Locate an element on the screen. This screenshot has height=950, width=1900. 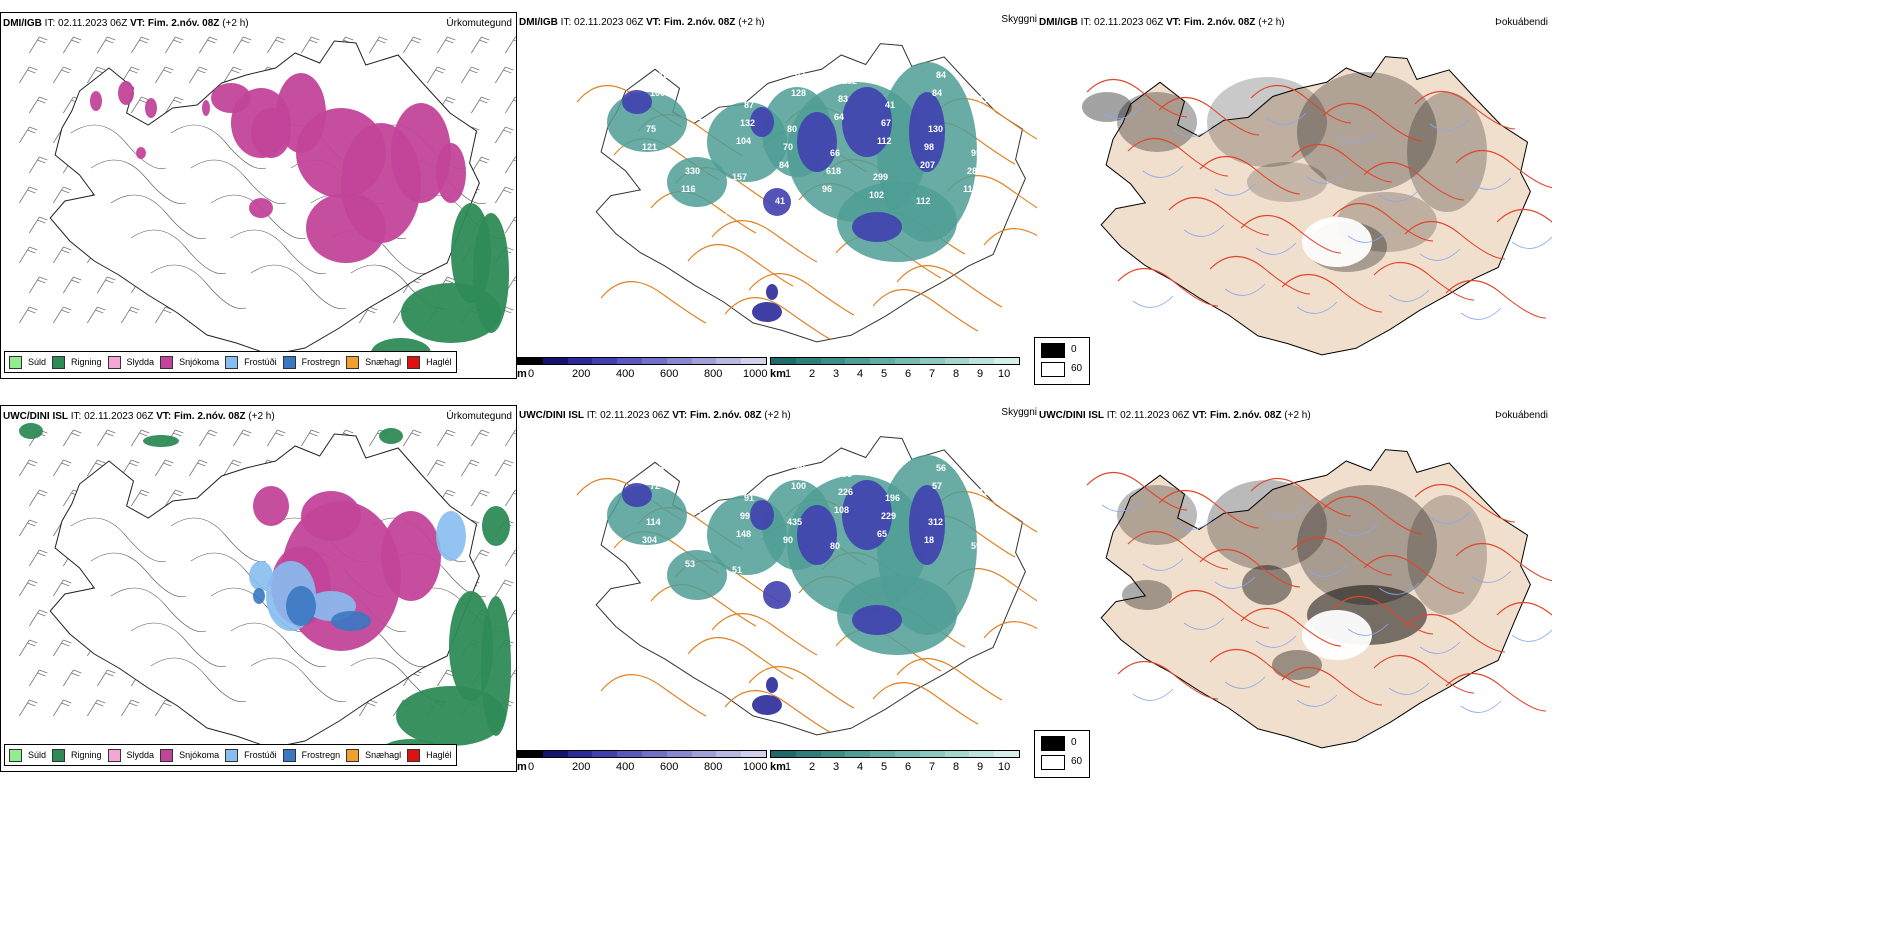
colorbar-tick-label: 6 is located at coordinates (908, 766).